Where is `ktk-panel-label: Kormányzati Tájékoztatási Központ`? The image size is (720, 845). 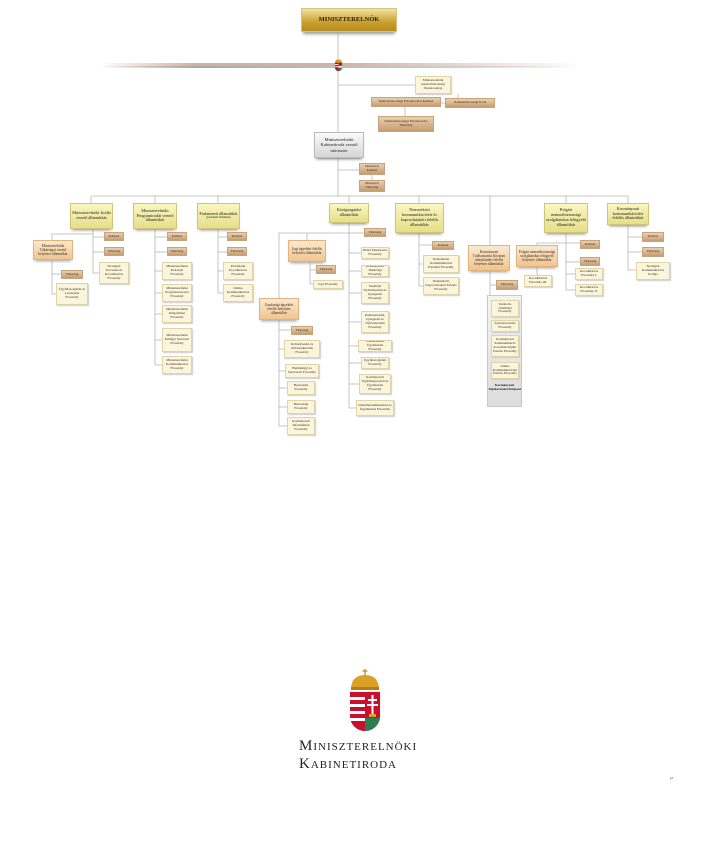
ktk-panel-label: Kormányzati Tájékoztatási Központ is located at coordinates (504, 387).